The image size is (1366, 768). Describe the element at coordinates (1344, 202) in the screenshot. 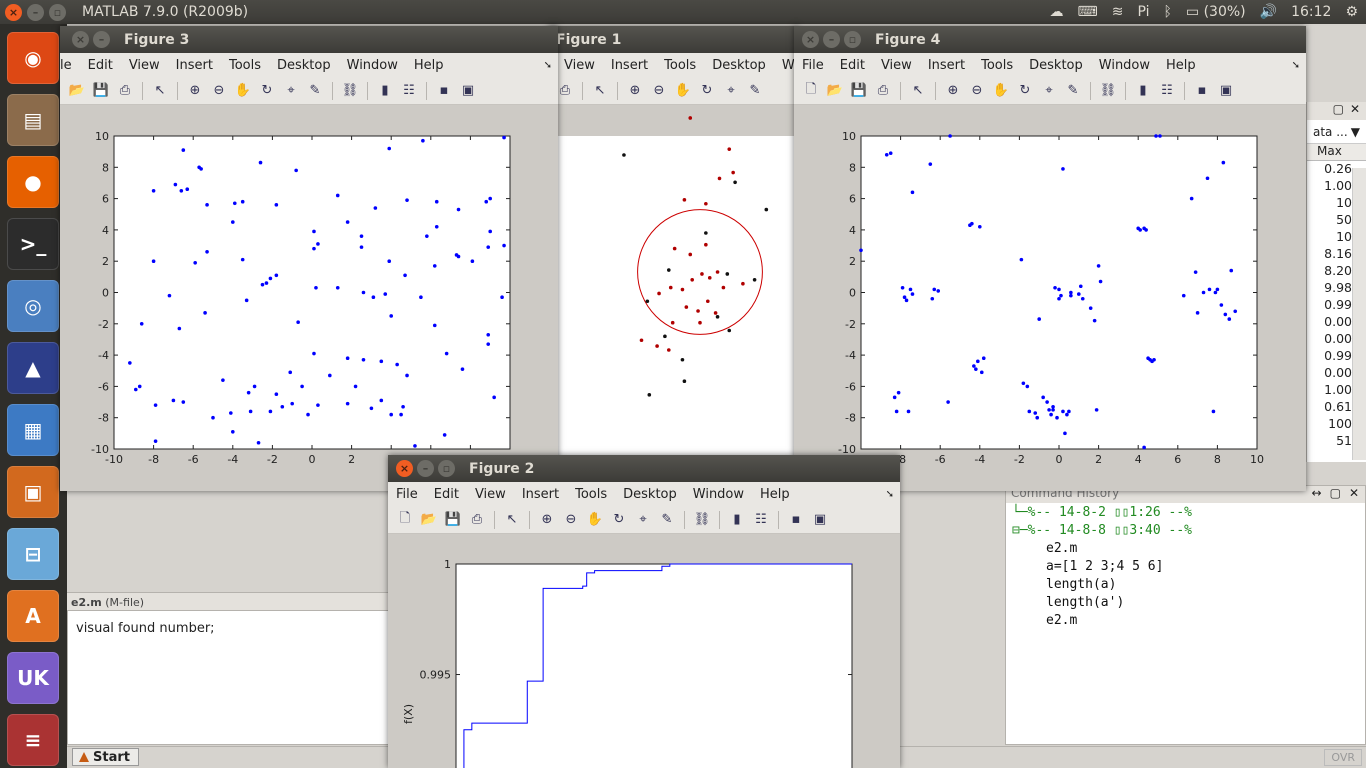

I see `variable-cell: 10` at that location.